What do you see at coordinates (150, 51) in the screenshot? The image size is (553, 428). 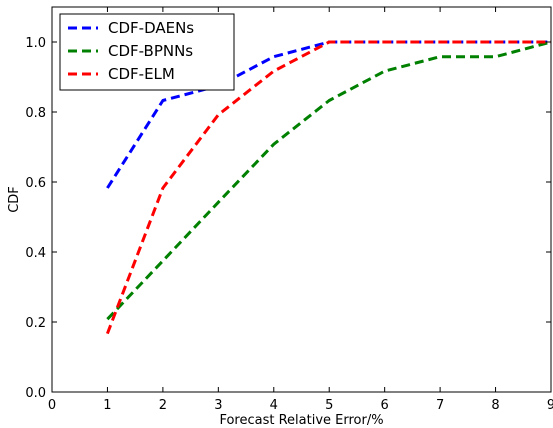 I see `legend-label: CDF-BPNNs` at bounding box center [150, 51].